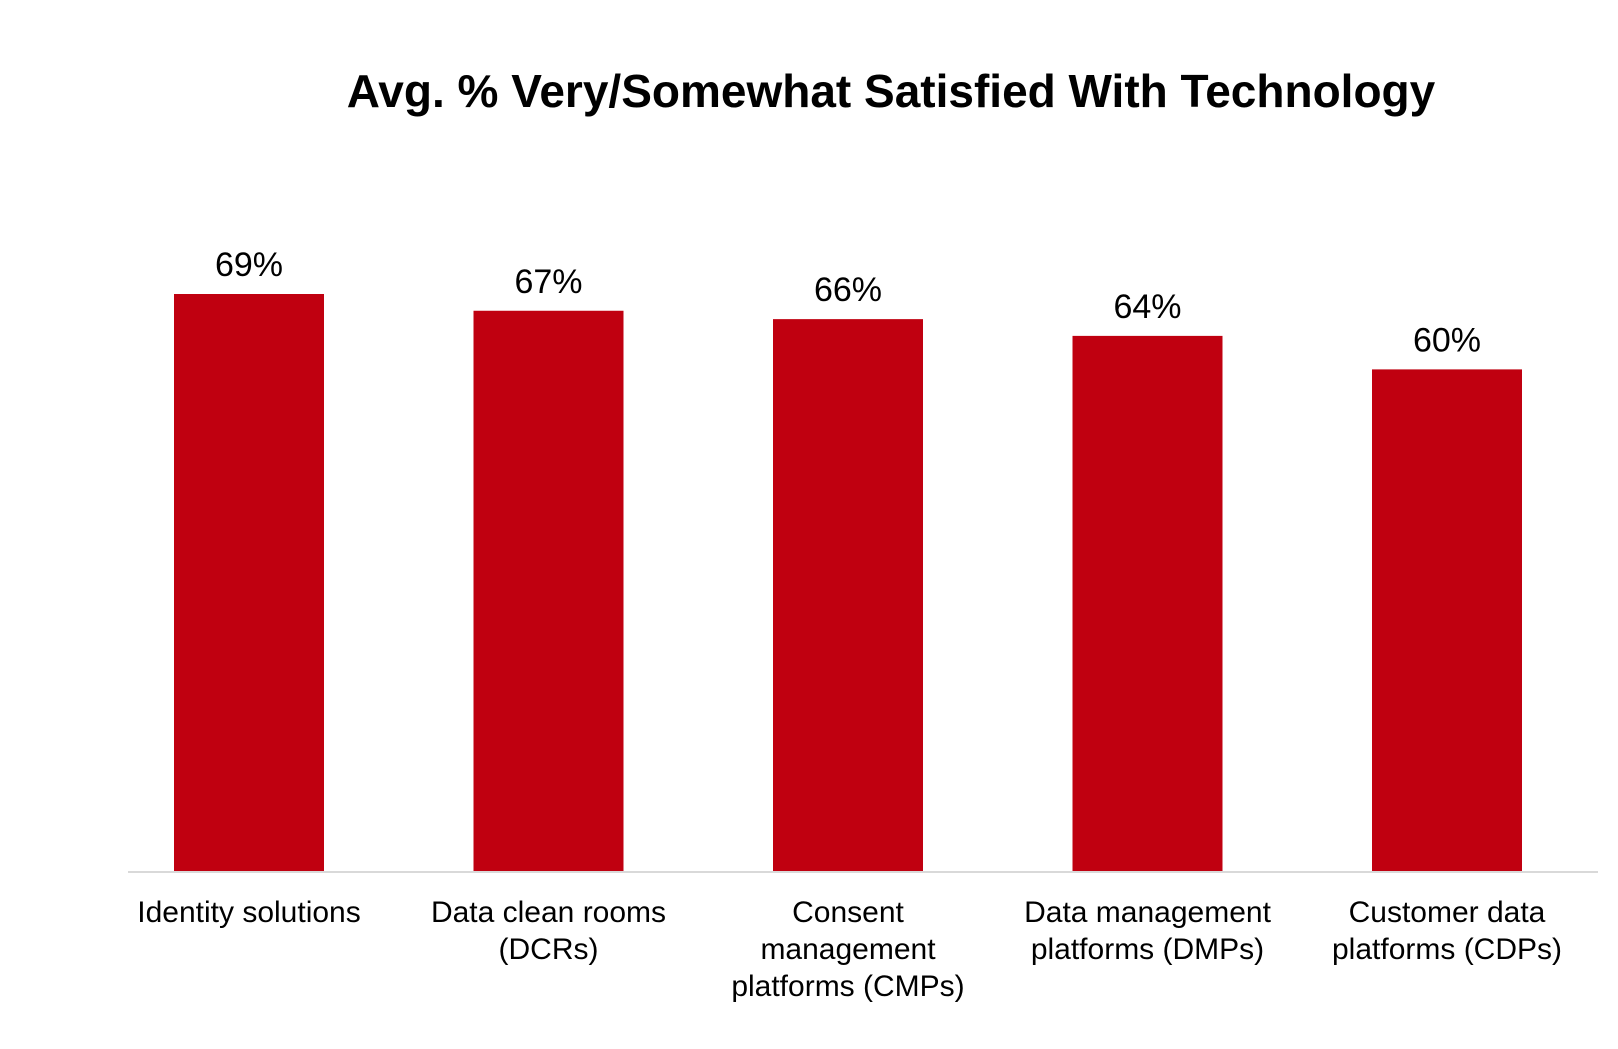 The height and width of the screenshot is (1049, 1618). What do you see at coordinates (1447, 340) in the screenshot?
I see `value-label-4: 60%` at bounding box center [1447, 340].